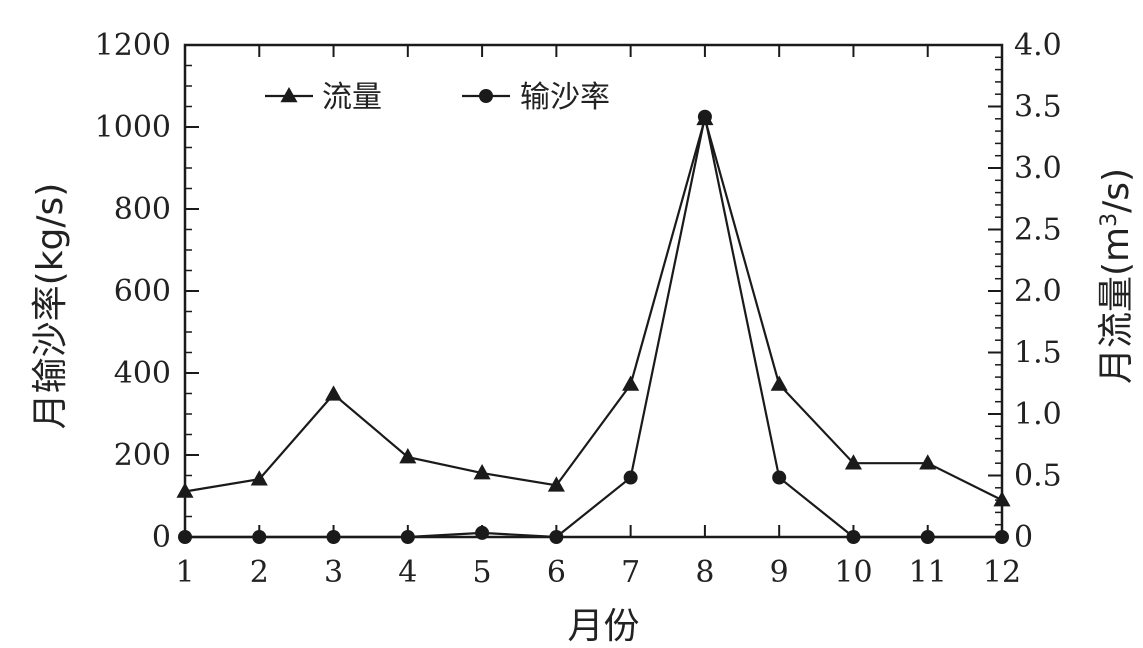 Image resolution: width=1143 pixels, height=648 pixels. Describe the element at coordinates (142, 209) in the screenshot. I see `left-y-tick-label: 800` at that location.